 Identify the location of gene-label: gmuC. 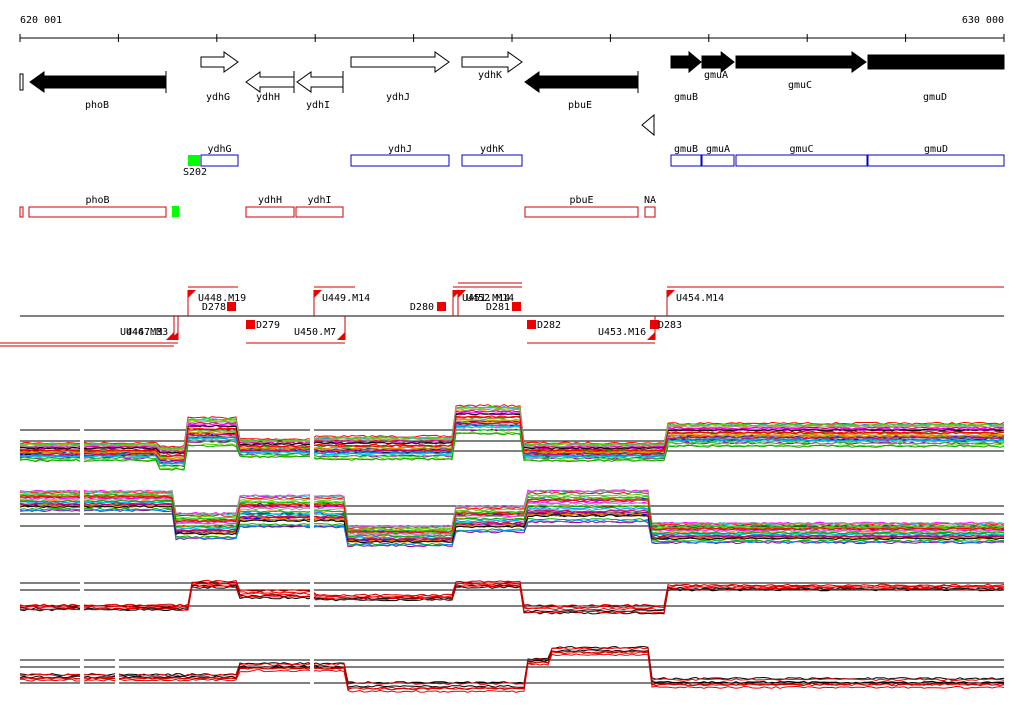
(800, 85).